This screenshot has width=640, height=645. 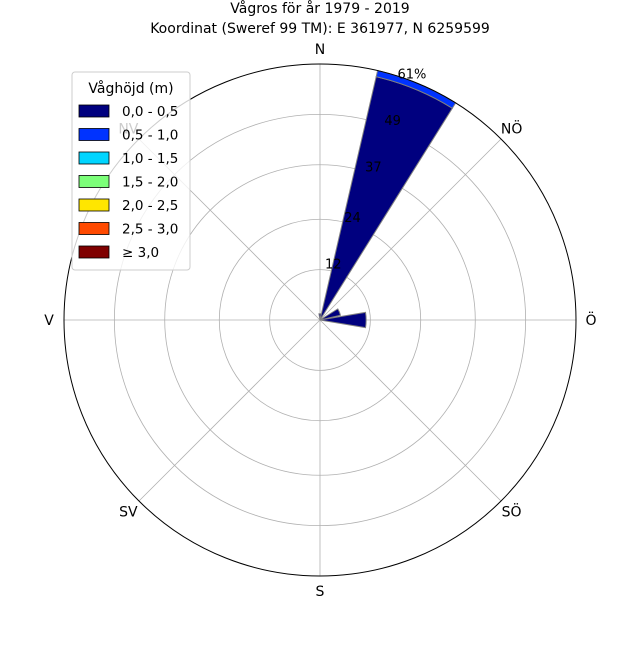 I want to click on radial-tick-label: 37, so click(x=373, y=168).